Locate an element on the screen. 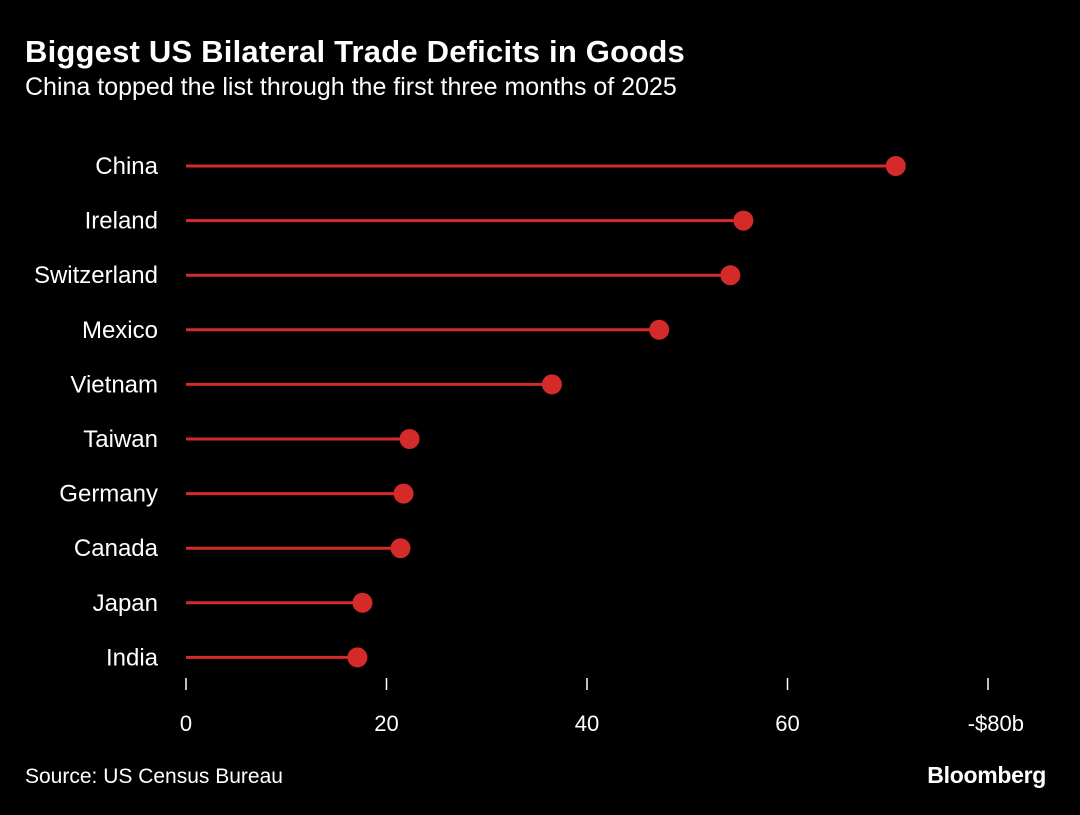 The image size is (1080, 815). category-label: Taiwan is located at coordinates (120, 439).